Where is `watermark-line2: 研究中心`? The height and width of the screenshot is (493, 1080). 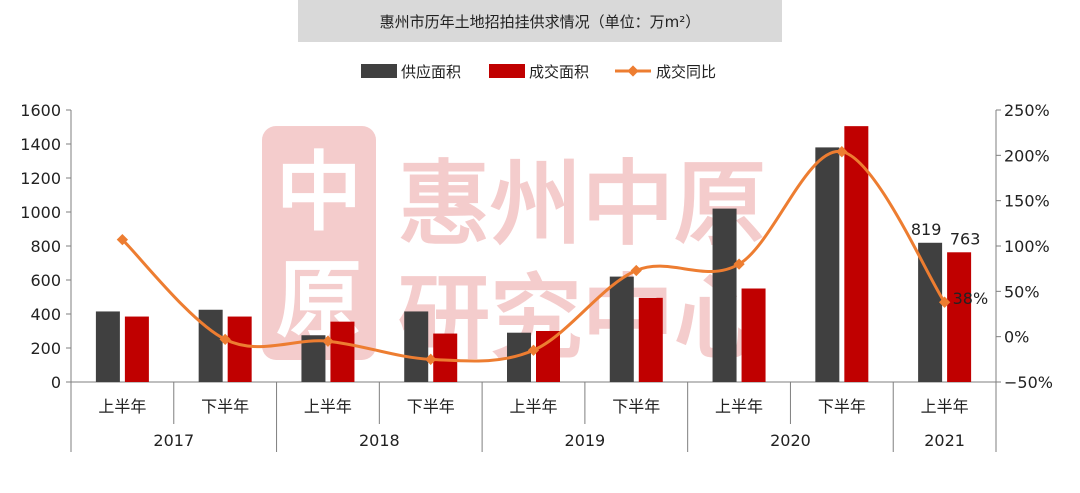 watermark-line2: 研究中心 is located at coordinates (582, 318).